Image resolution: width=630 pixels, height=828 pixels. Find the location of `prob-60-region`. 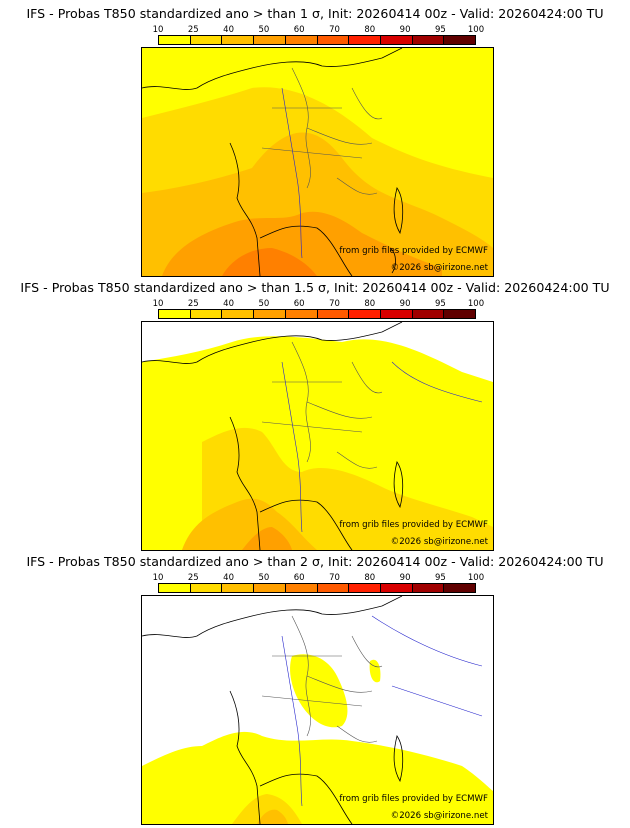

prob-60-region is located at coordinates (269, 262).